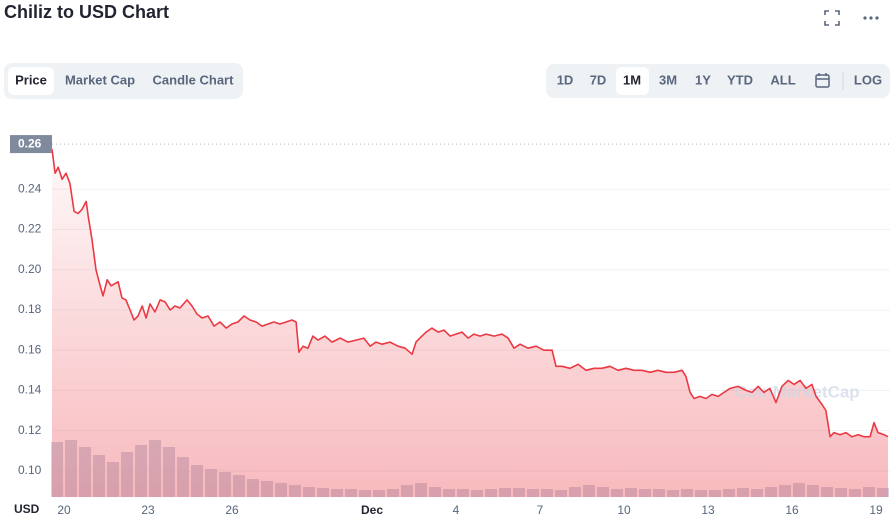  Describe the element at coordinates (822, 80) in the screenshot. I see `calendar-icon` at that location.